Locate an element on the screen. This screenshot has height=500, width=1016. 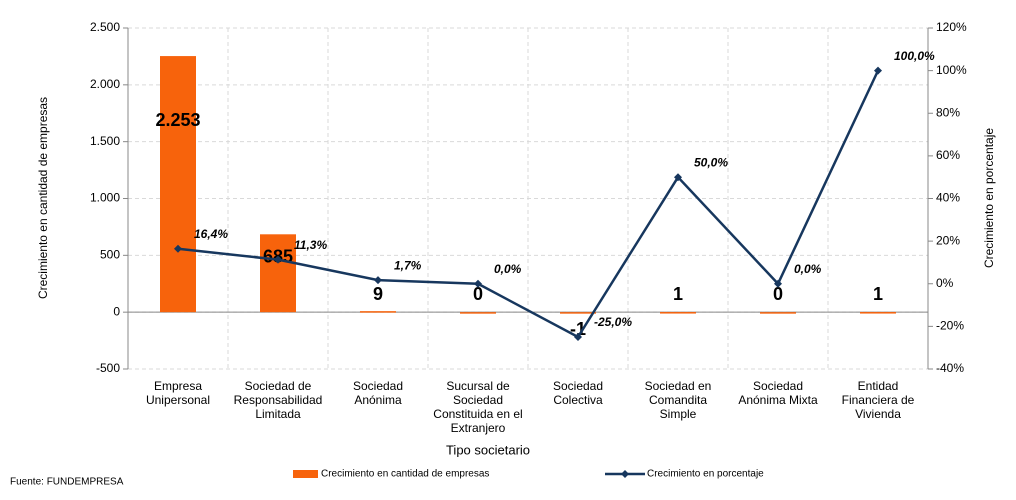
line-value-label: 50,0% is located at coordinates (711, 162).